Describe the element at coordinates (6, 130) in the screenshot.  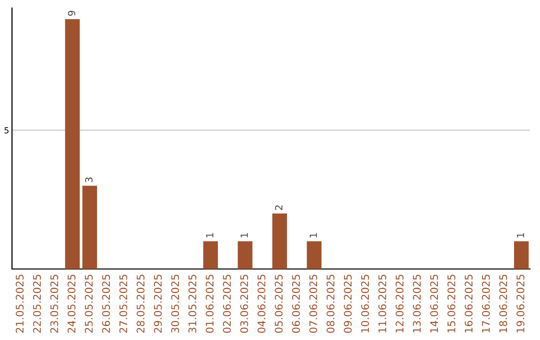
I see `y-tick-label: 5` at that location.